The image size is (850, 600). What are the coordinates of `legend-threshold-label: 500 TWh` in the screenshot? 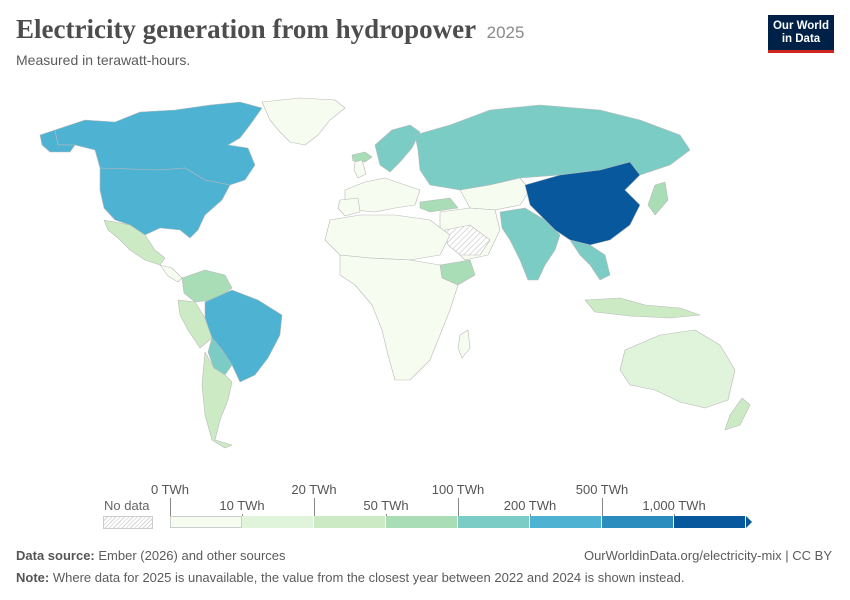 It's located at (602, 489).